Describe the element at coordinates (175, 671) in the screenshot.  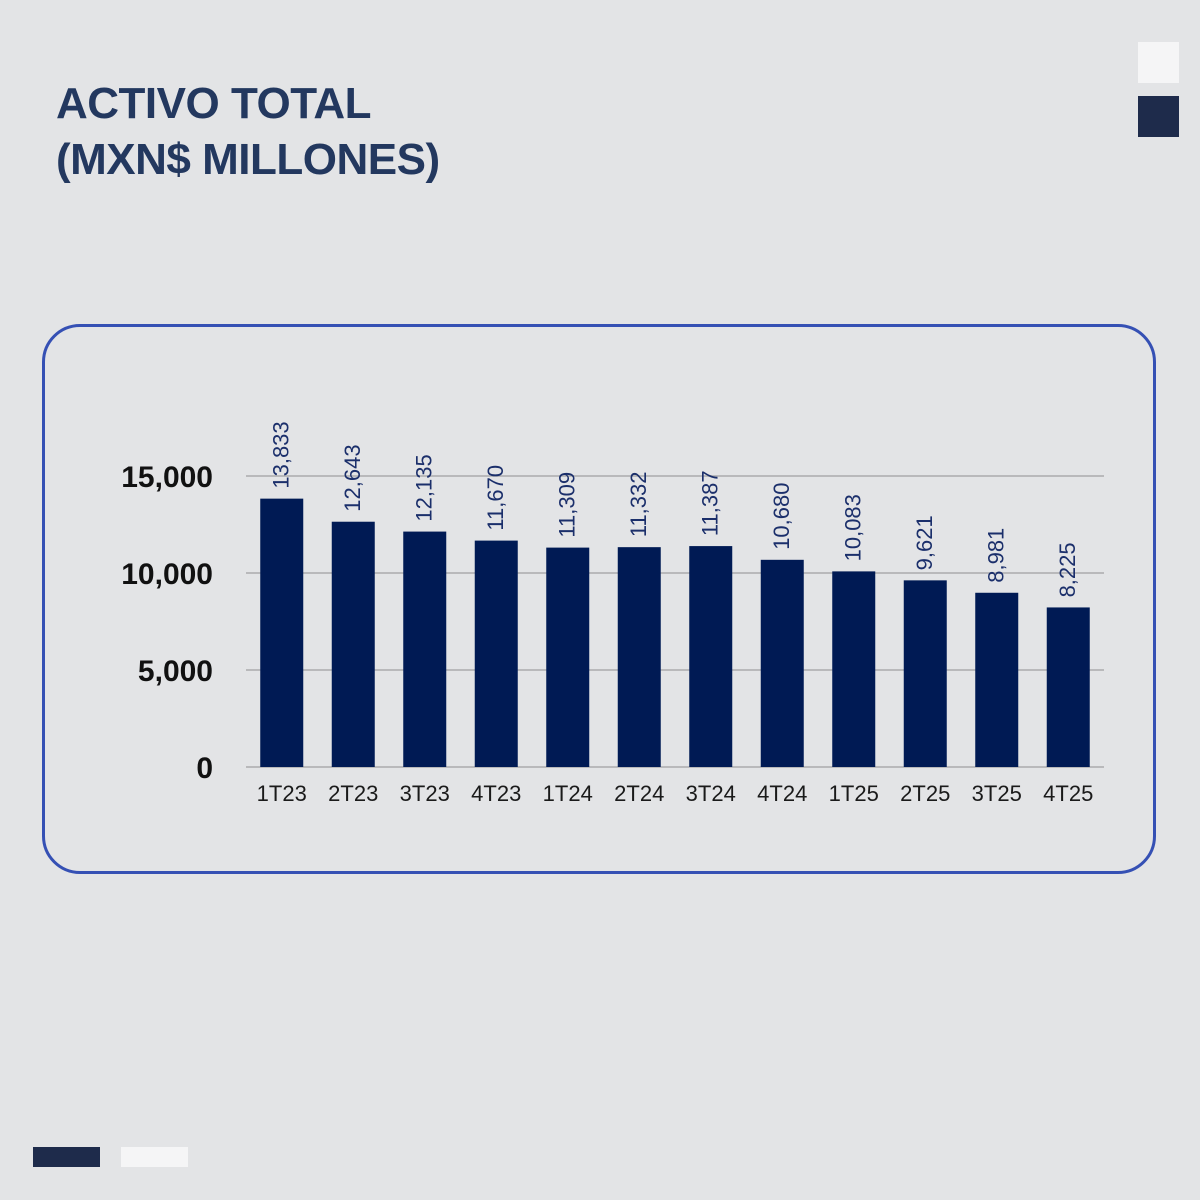
I see `y-tick-label: 5,000` at that location.